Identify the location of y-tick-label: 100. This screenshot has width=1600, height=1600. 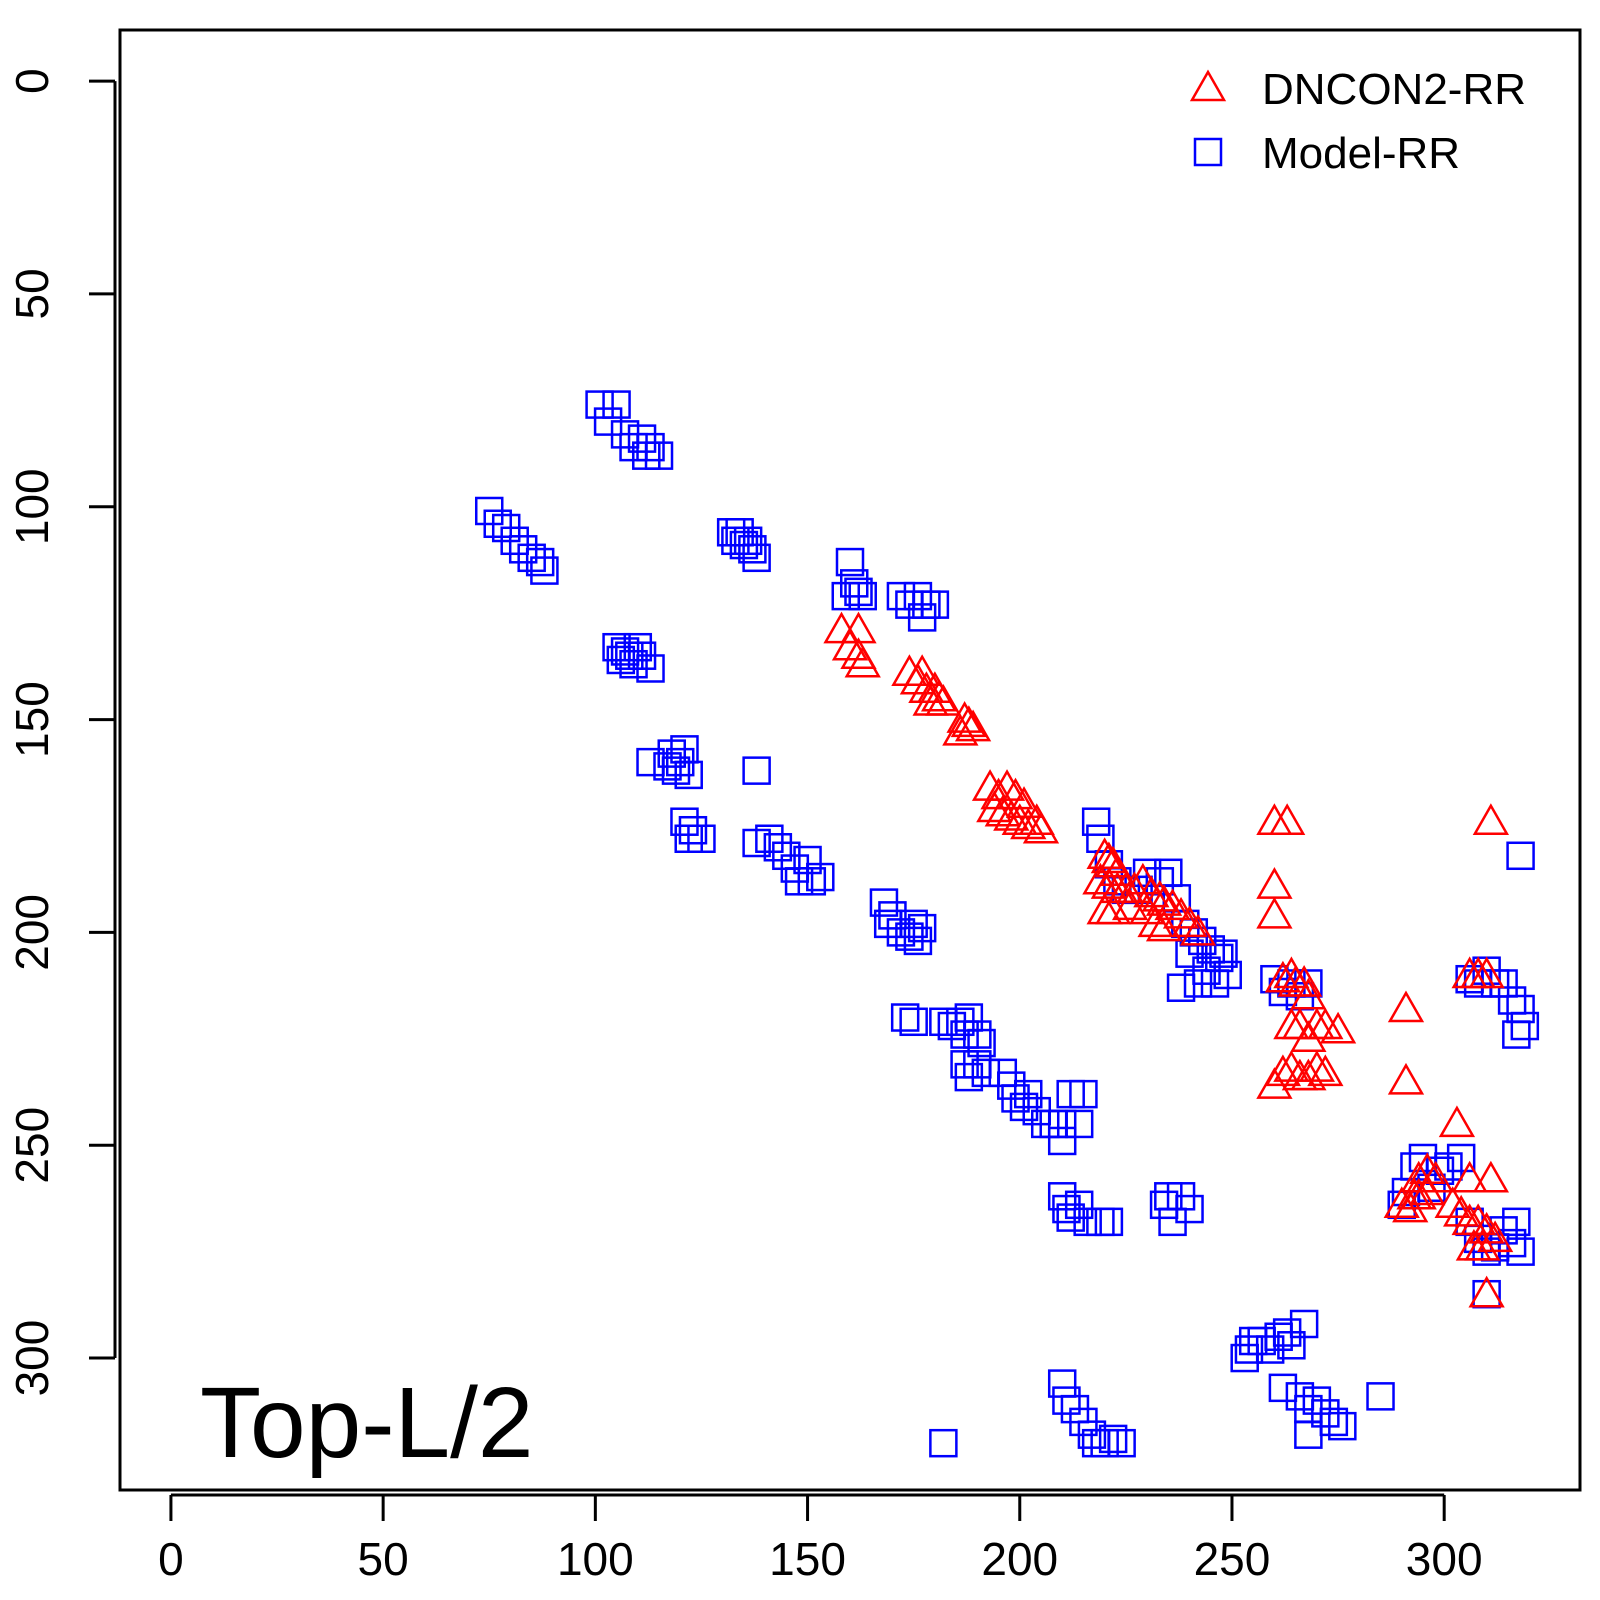
(32, 506).